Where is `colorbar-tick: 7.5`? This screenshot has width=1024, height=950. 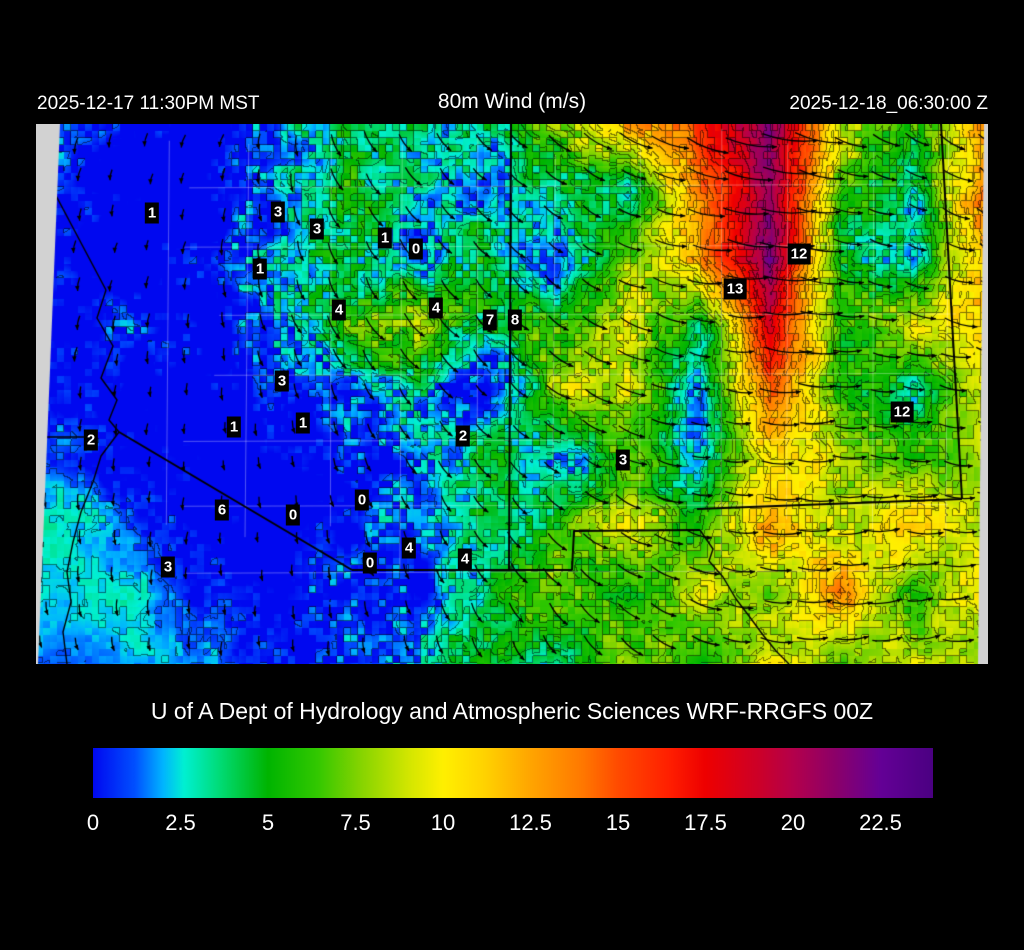
colorbar-tick: 7.5 is located at coordinates (355, 822).